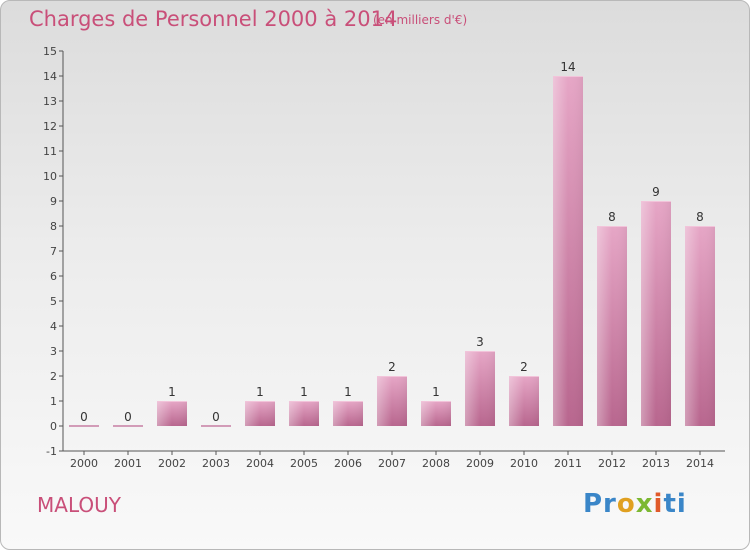  I want to click on logo-part: x, so click(644, 504).